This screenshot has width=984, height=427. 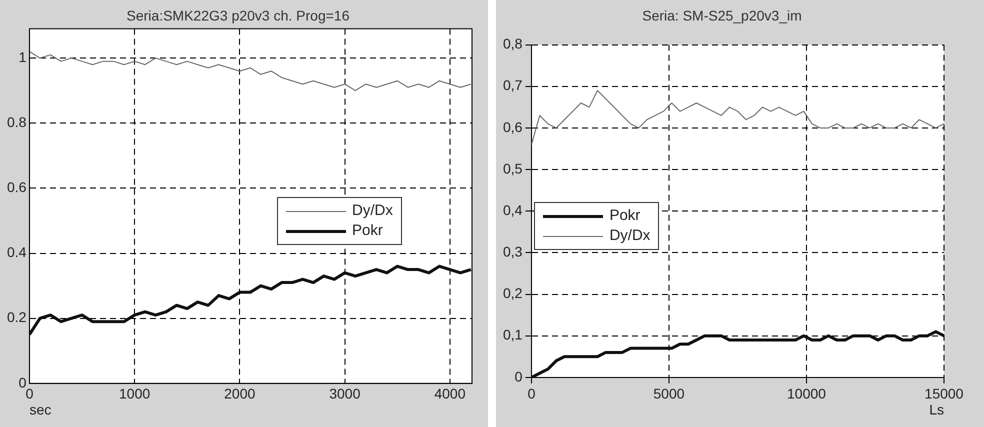 I want to click on x-tick-label: 3000, so click(x=345, y=394).